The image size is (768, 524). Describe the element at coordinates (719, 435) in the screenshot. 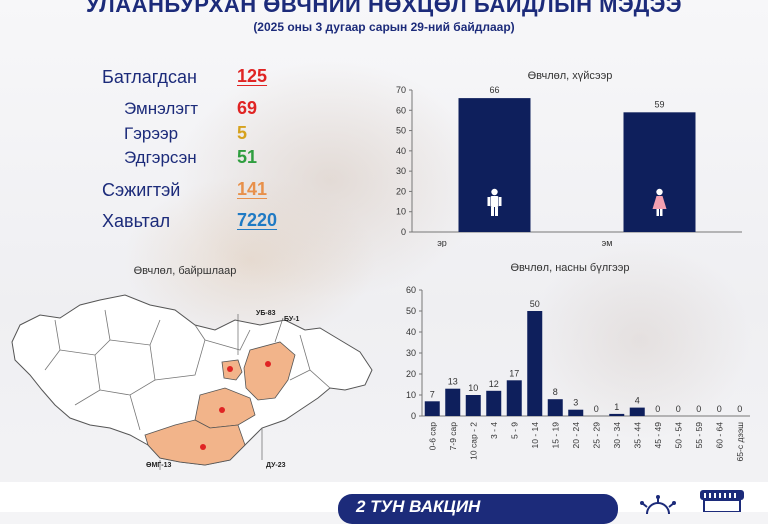

I see `age-category-label: 60 - 64` at that location.